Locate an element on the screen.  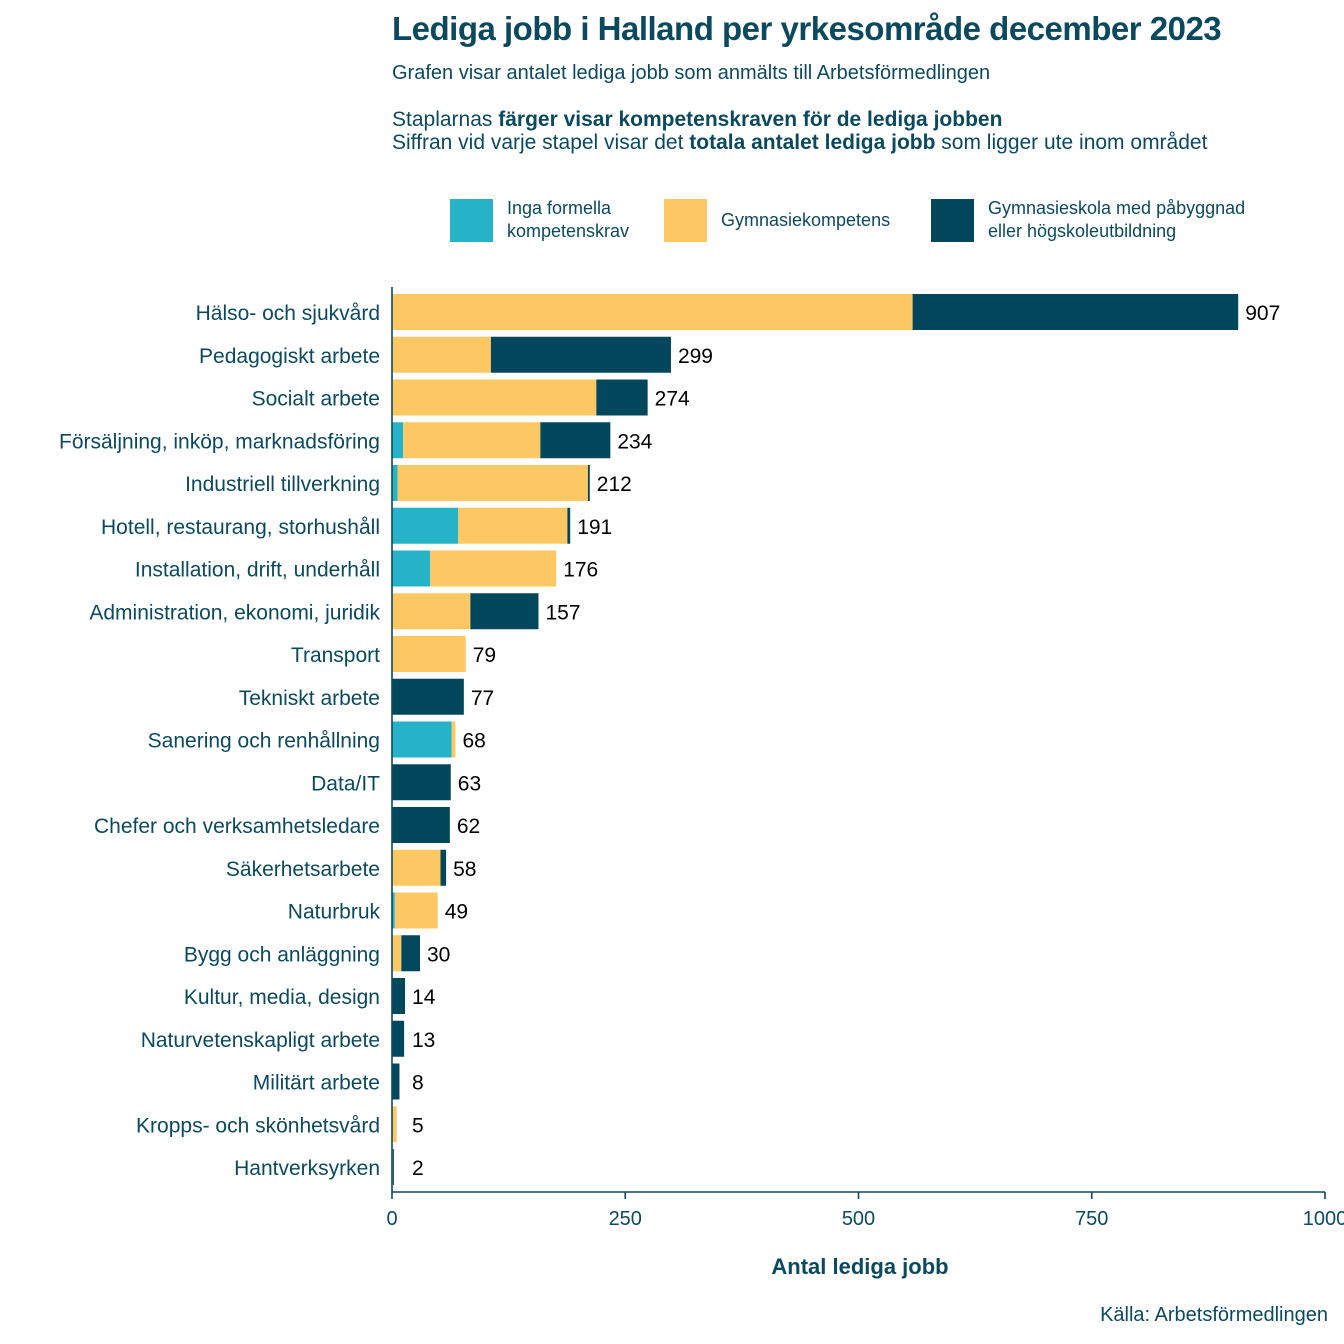
total-label: 212 is located at coordinates (614, 484).